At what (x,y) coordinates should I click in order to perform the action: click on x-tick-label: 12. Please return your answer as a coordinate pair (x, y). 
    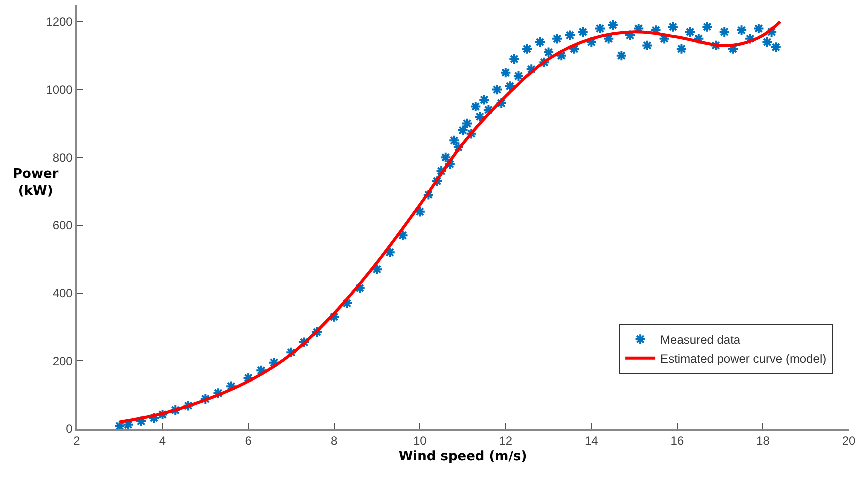
    Looking at the image, I should click on (506, 441).